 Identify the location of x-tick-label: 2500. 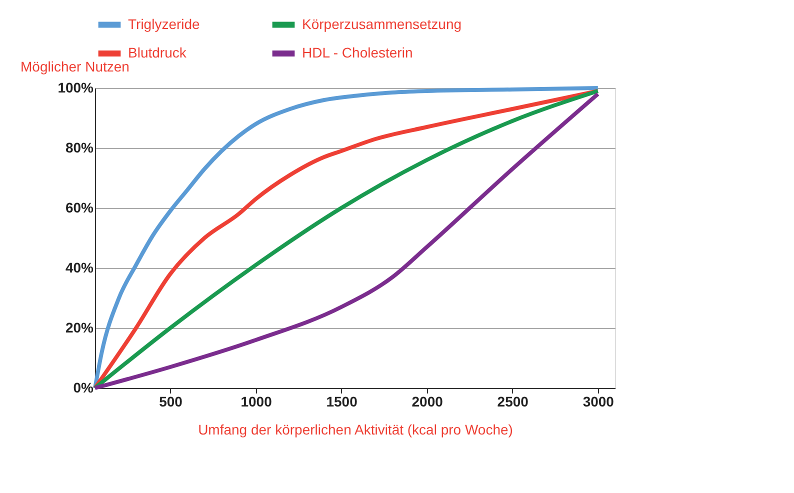
(513, 402).